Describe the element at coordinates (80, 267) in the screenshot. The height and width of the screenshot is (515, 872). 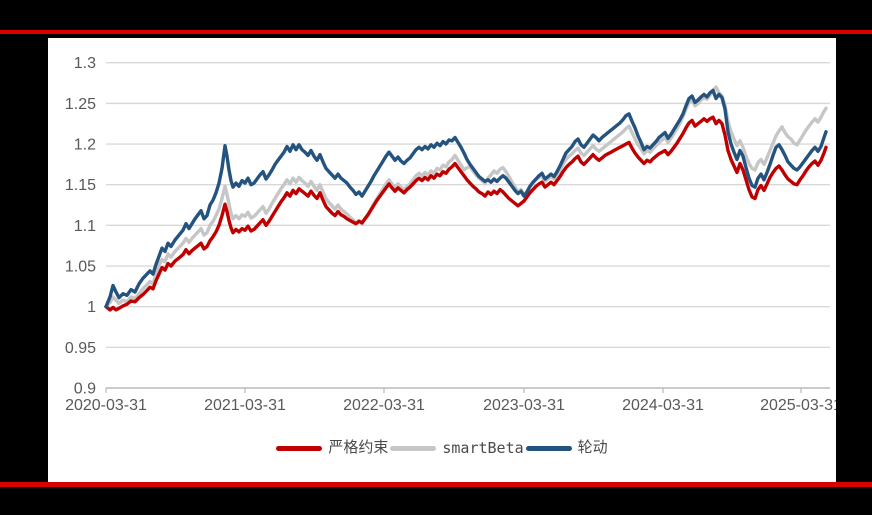
I see `y-tick-label: 1.05` at that location.